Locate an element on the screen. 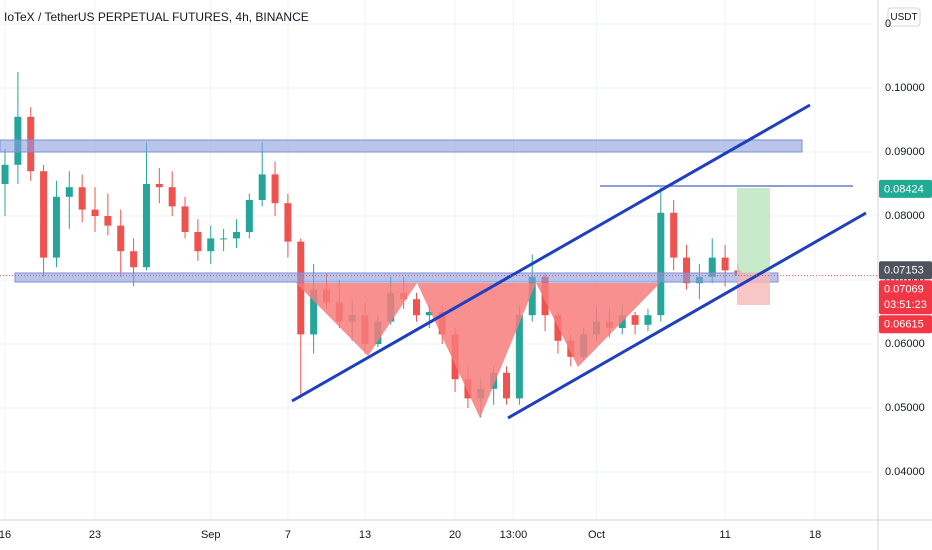 Image resolution: width=932 pixels, height=550 pixels. channel-lower is located at coordinates (687, 315).